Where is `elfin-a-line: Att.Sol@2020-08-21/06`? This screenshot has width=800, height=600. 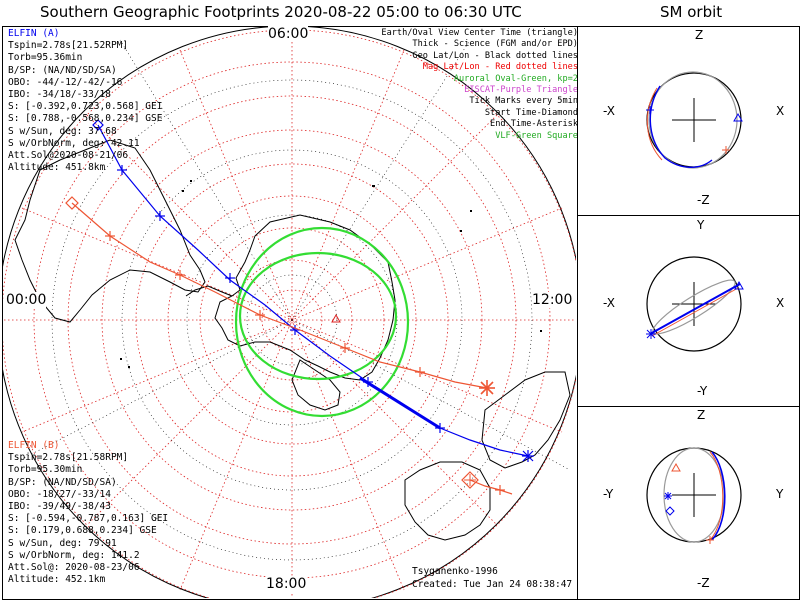
elfin-a-line: Att.Sol@2020-08-21/06 is located at coordinates (68, 156).